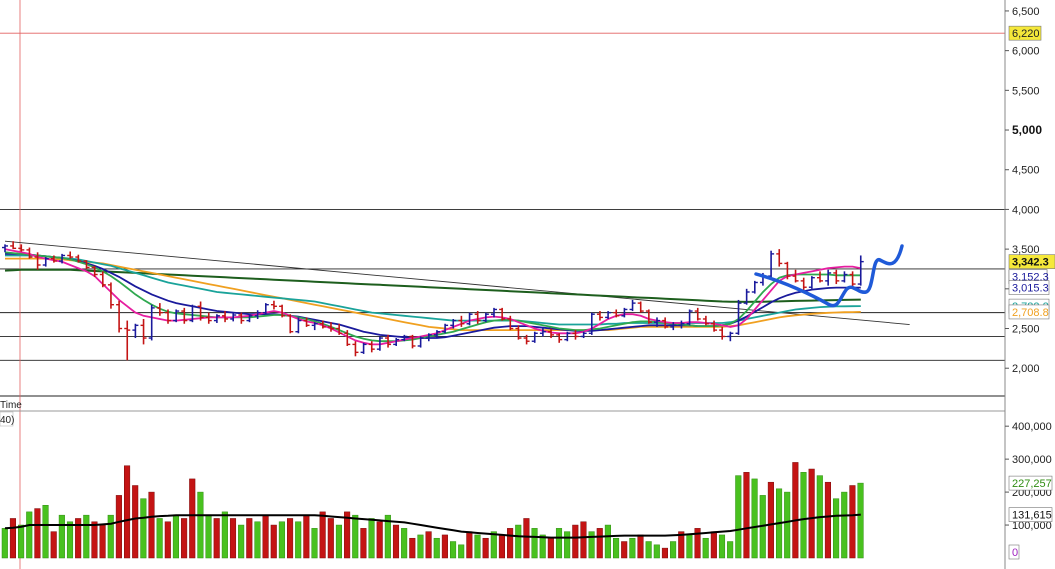  What do you see at coordinates (1026, 52) in the screenshot?
I see `price-axis-label: 6,000` at bounding box center [1026, 52].